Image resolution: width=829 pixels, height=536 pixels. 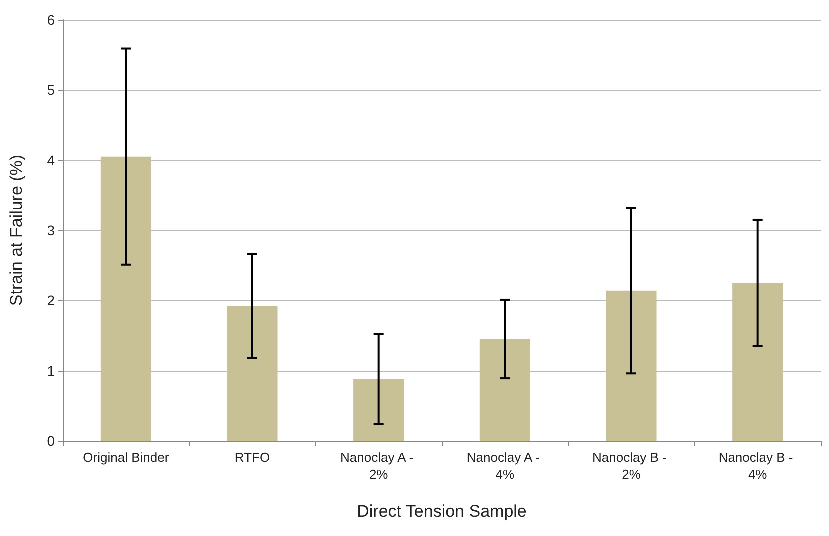 What do you see at coordinates (252, 457) in the screenshot?
I see `x-tick-label: RTFO` at bounding box center [252, 457].